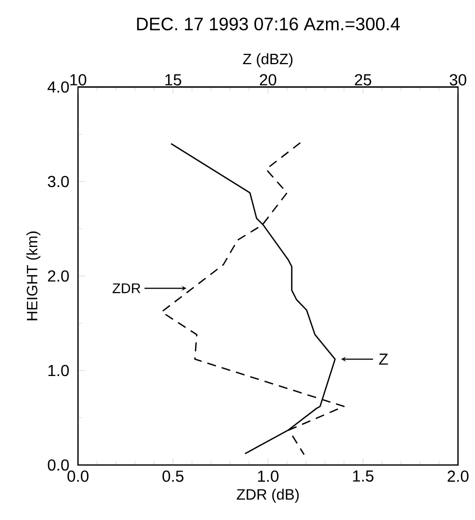 Image resolution: width=475 pixels, height=520 pixels. What do you see at coordinates (458, 80) in the screenshot?
I see `x2-tick-label: 30` at bounding box center [458, 80].